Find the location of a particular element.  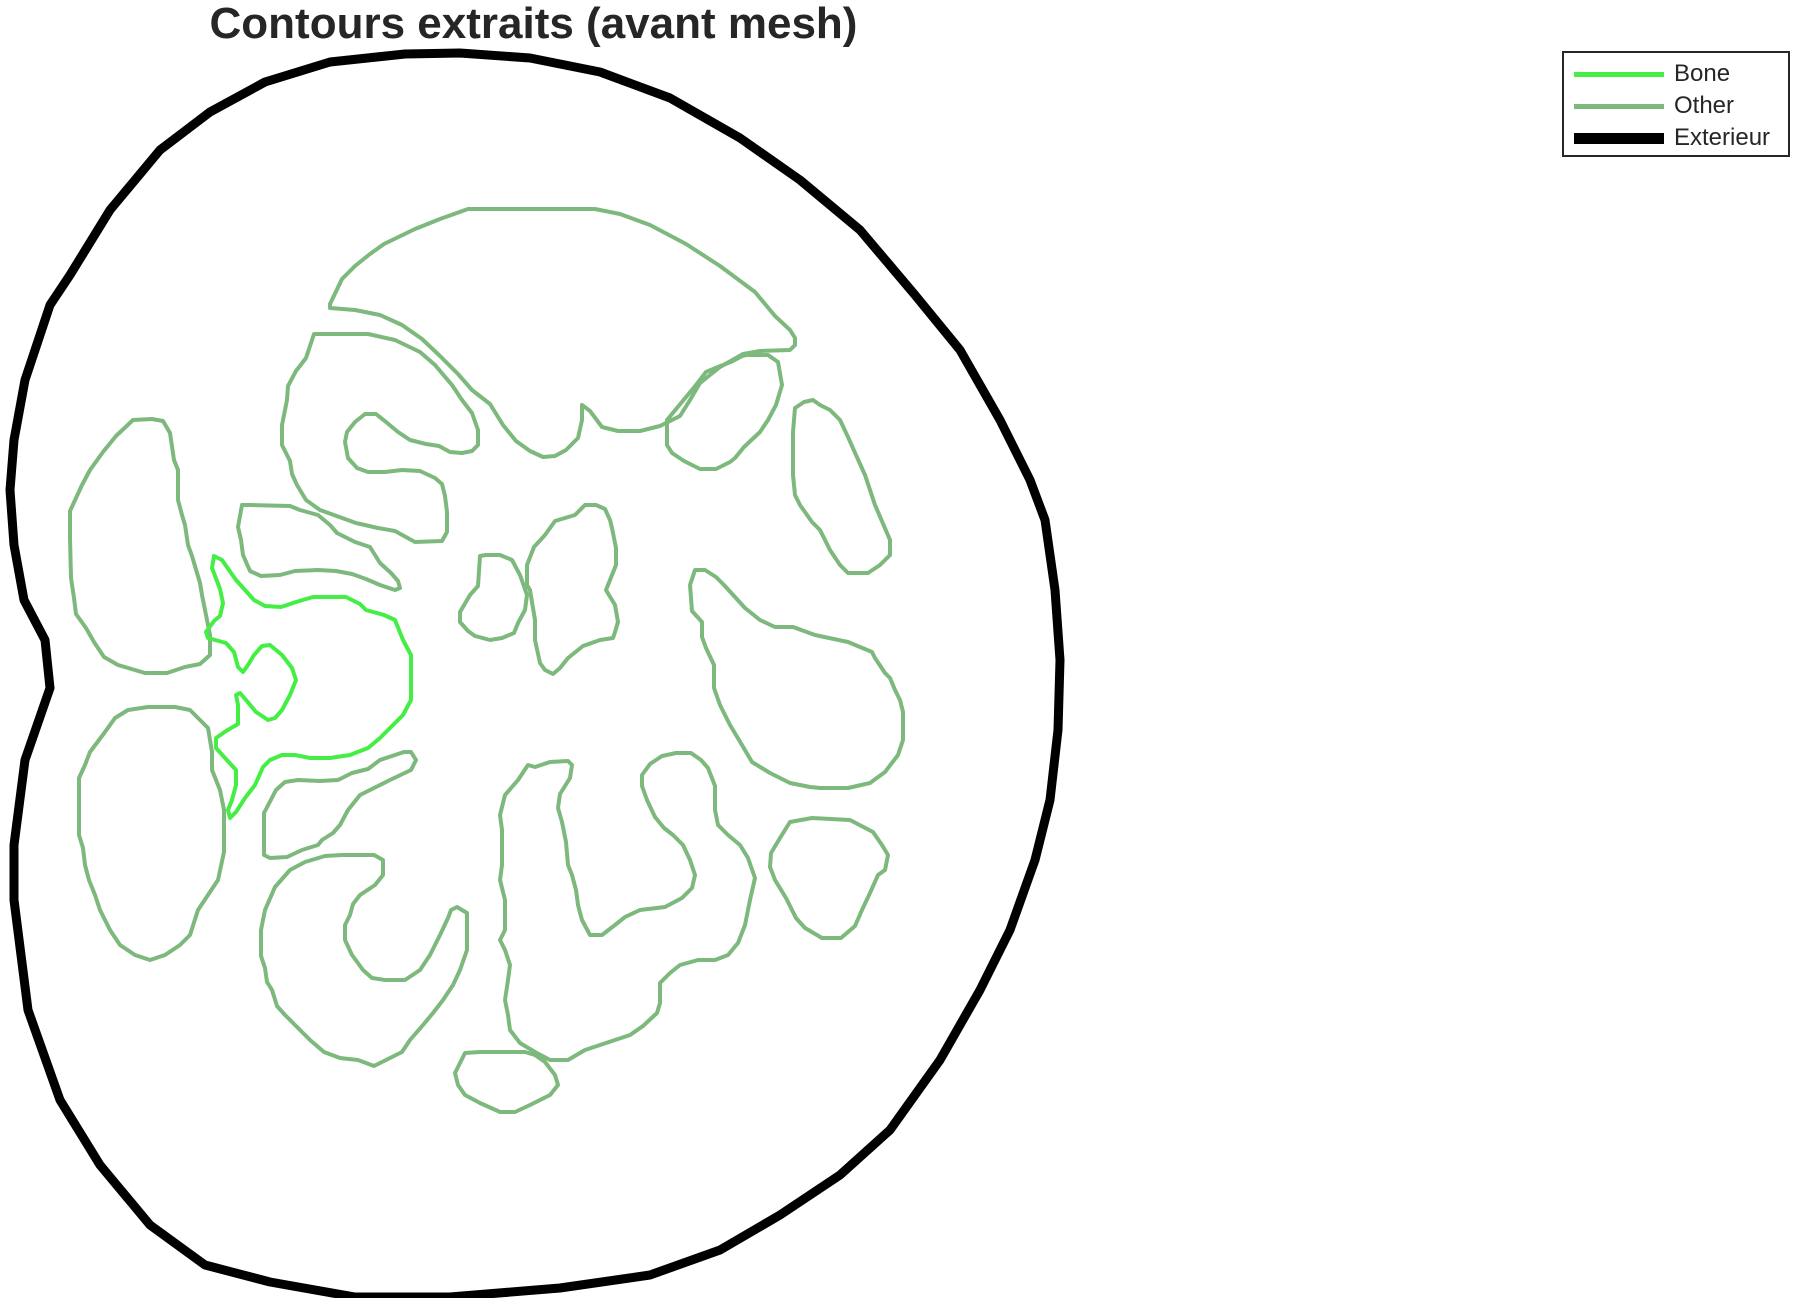

legend-item-exterieur: Exterieur is located at coordinates (1672, 138).